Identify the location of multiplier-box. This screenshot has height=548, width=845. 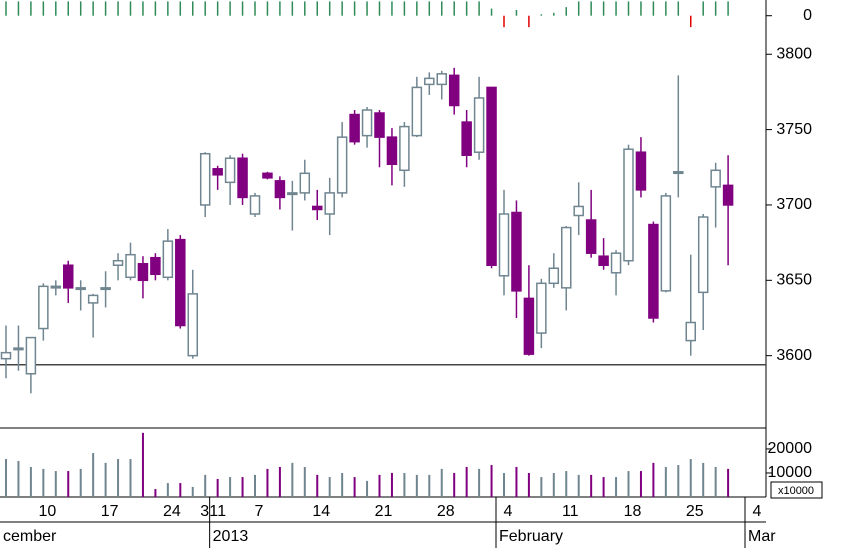
(796, 490).